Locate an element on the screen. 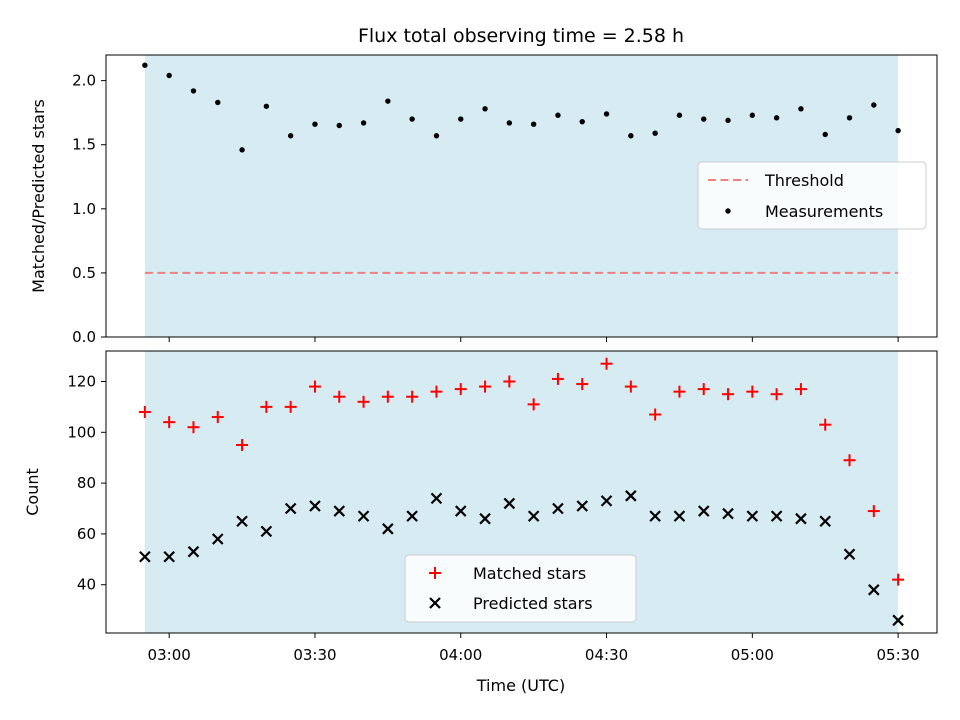  ratio-legend: Threshold Measurements is located at coordinates (812, 195).